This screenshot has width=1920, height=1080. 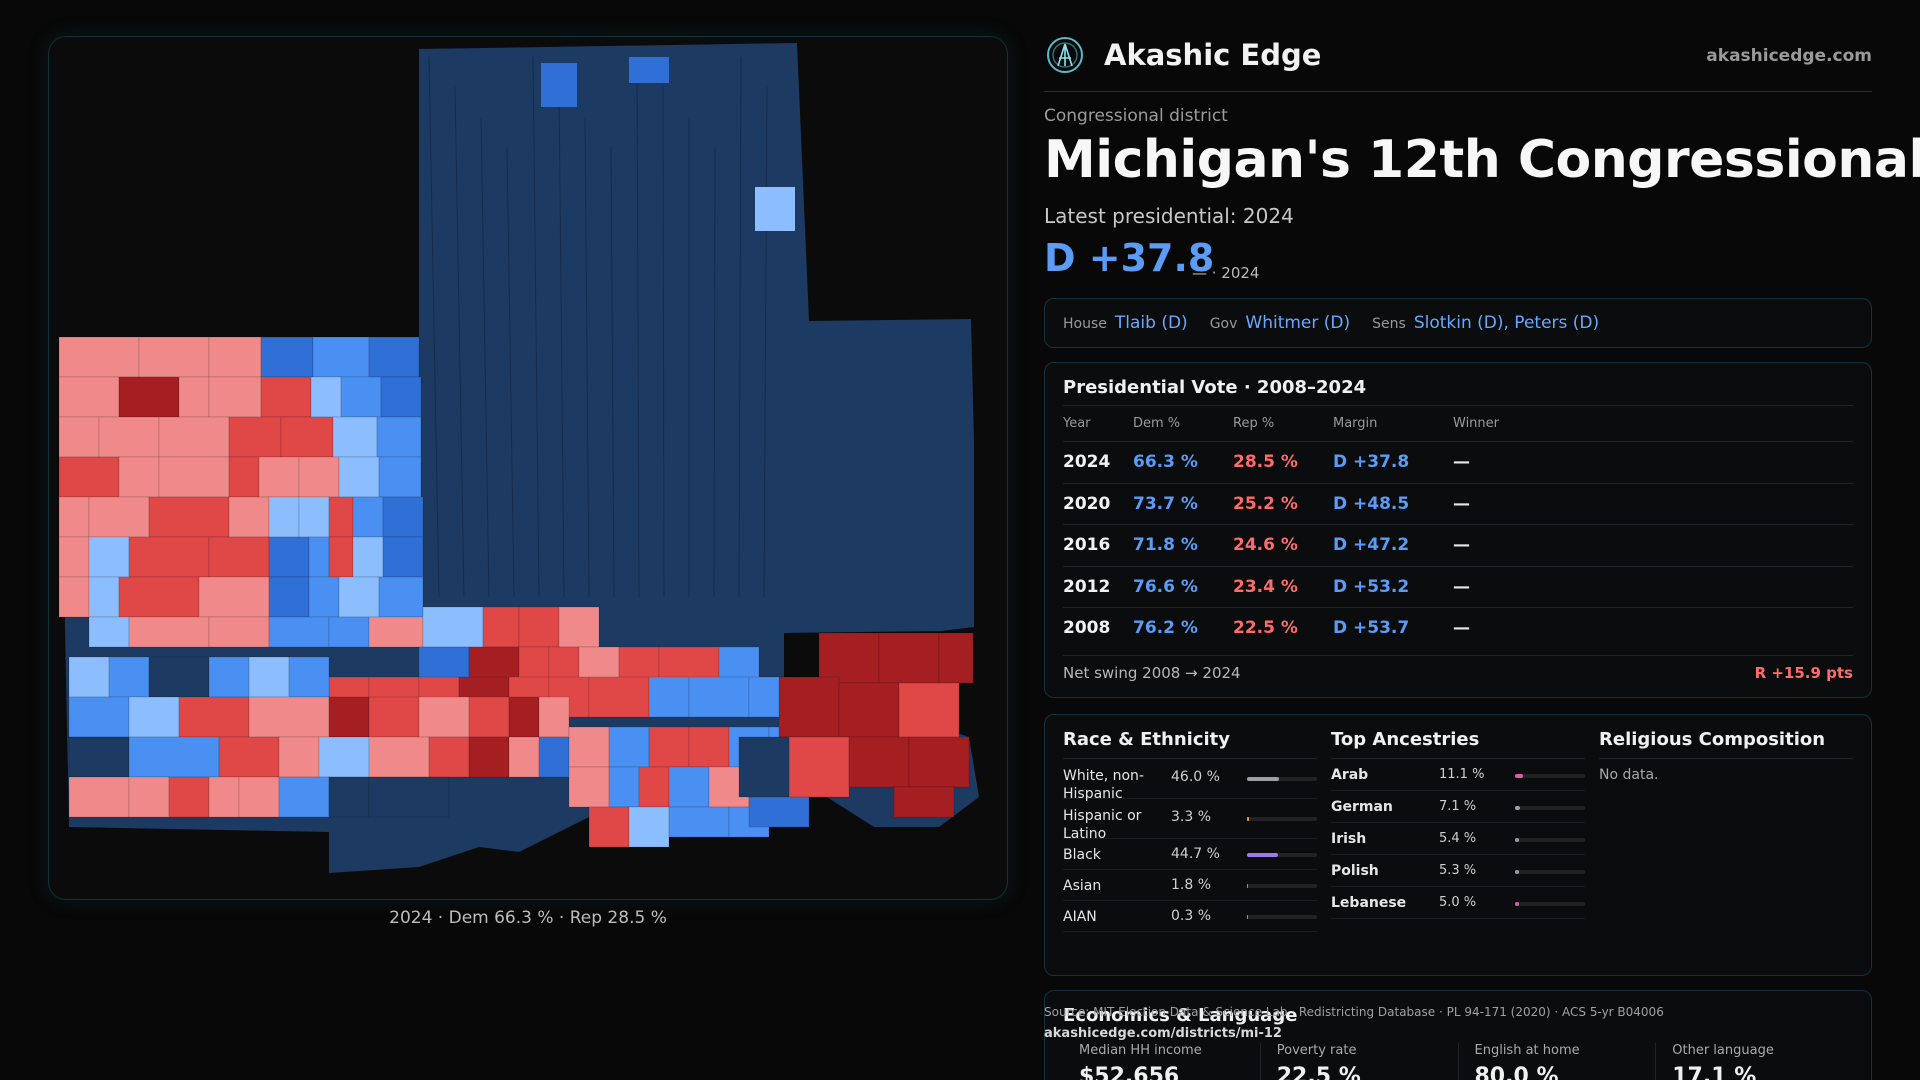 I want to click on table-row: 2024 66.3 % 28.5 % D +37.8 —, so click(x=1458, y=462).